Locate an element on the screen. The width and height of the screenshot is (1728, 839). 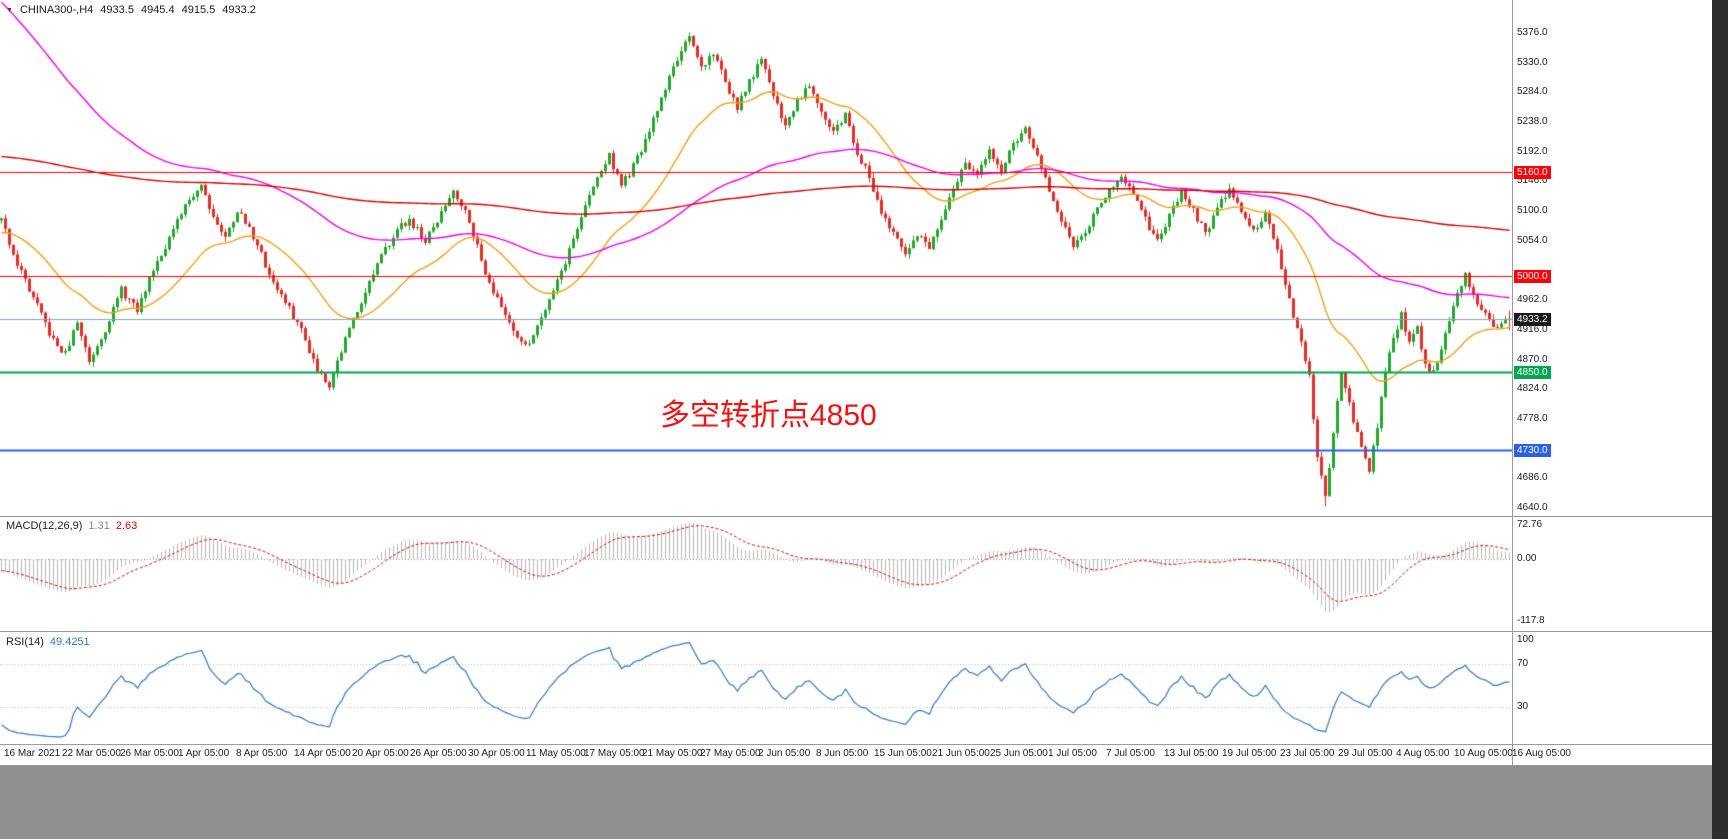
x-axis-label: 29 Jul 05:00 is located at coordinates (1365, 753).